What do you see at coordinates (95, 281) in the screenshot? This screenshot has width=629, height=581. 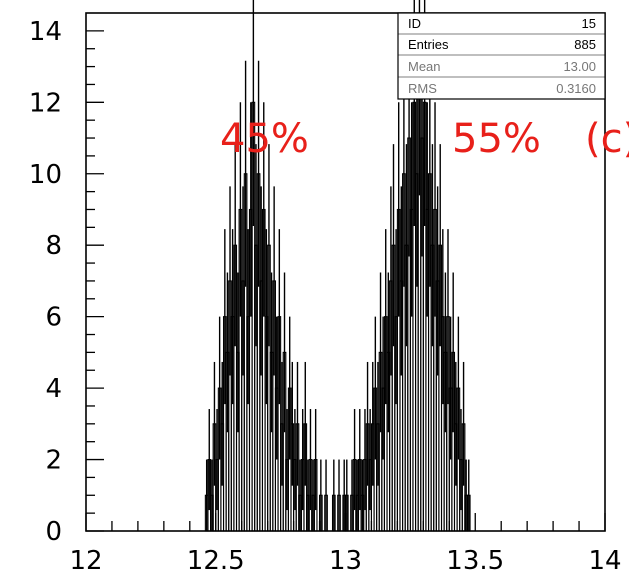 I see `y-axis` at bounding box center [95, 281].